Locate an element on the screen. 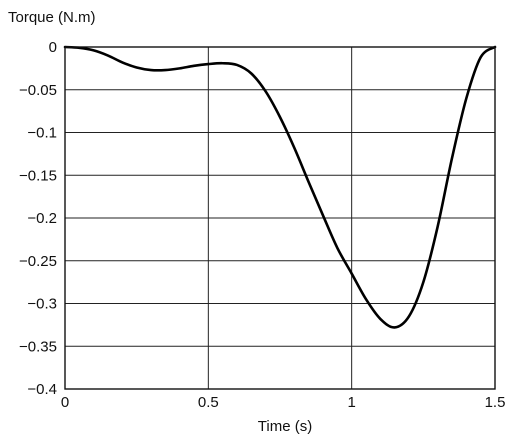  x-tick-label: 0 is located at coordinates (65, 402).